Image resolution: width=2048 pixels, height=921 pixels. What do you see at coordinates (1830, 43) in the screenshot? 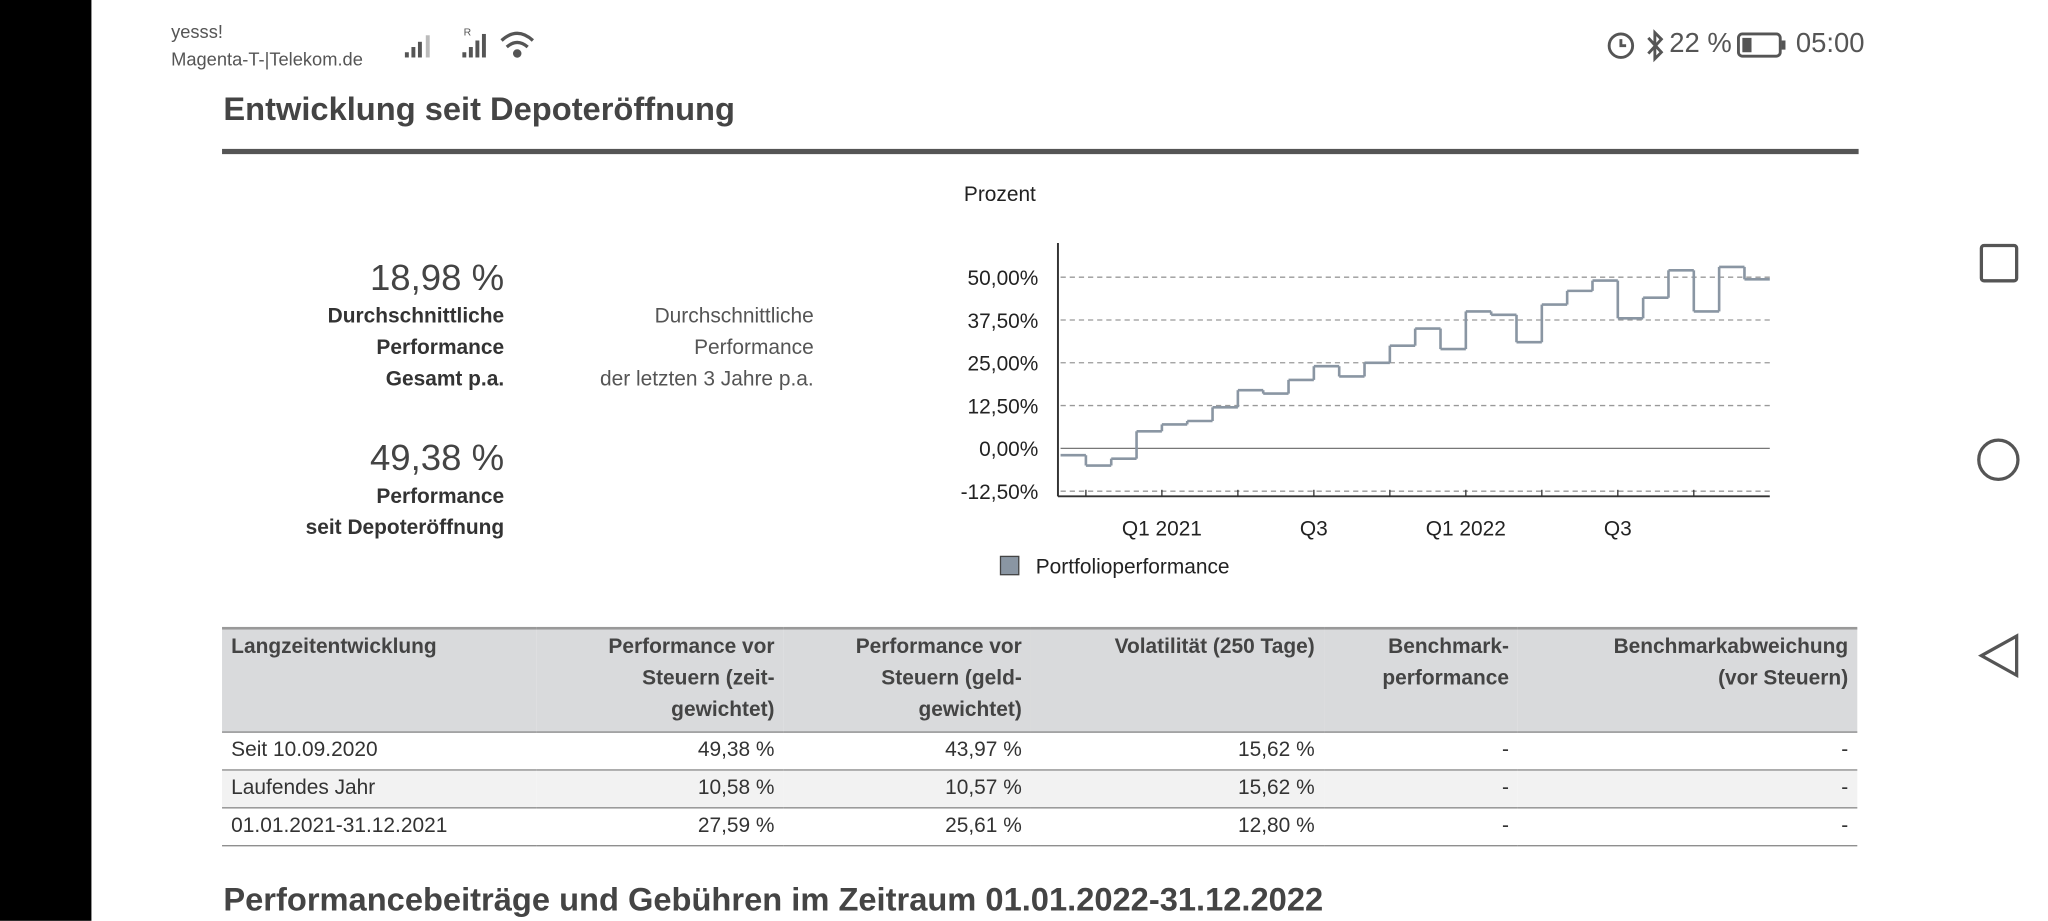
I see `clock: 05:00` at bounding box center [1830, 43].